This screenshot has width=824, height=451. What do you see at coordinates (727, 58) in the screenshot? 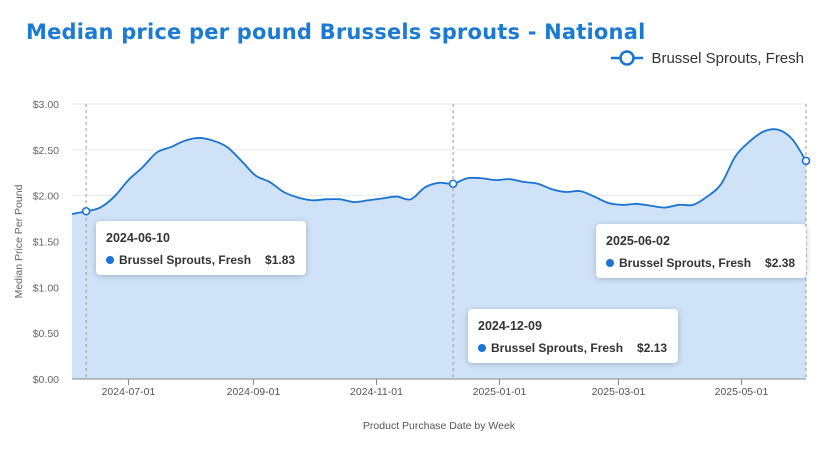
I see `legend-label: Brussel Sprouts, Fresh` at bounding box center [727, 58].